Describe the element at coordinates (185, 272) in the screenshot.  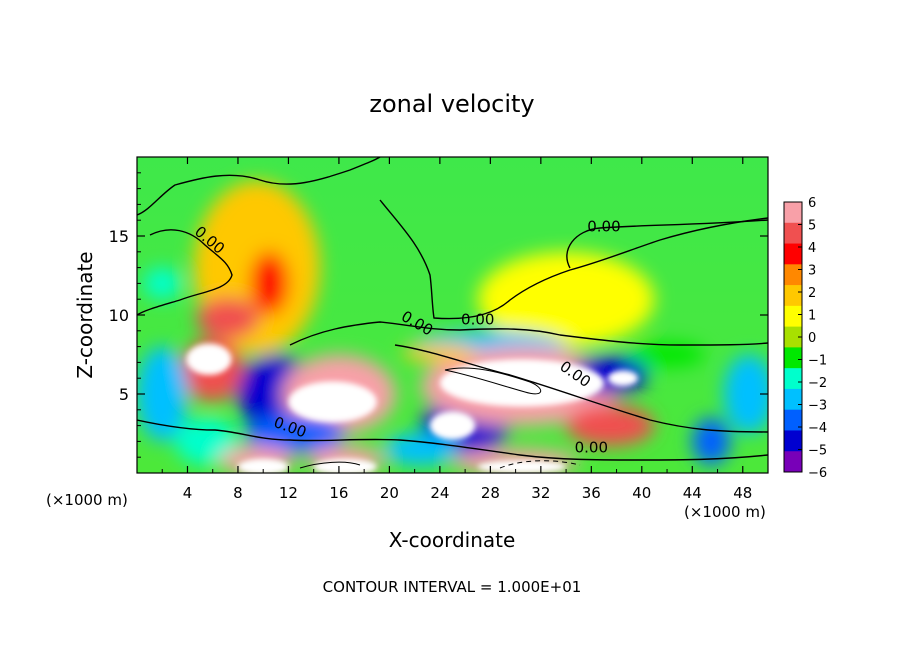
I see `contour-line-upper` at that location.